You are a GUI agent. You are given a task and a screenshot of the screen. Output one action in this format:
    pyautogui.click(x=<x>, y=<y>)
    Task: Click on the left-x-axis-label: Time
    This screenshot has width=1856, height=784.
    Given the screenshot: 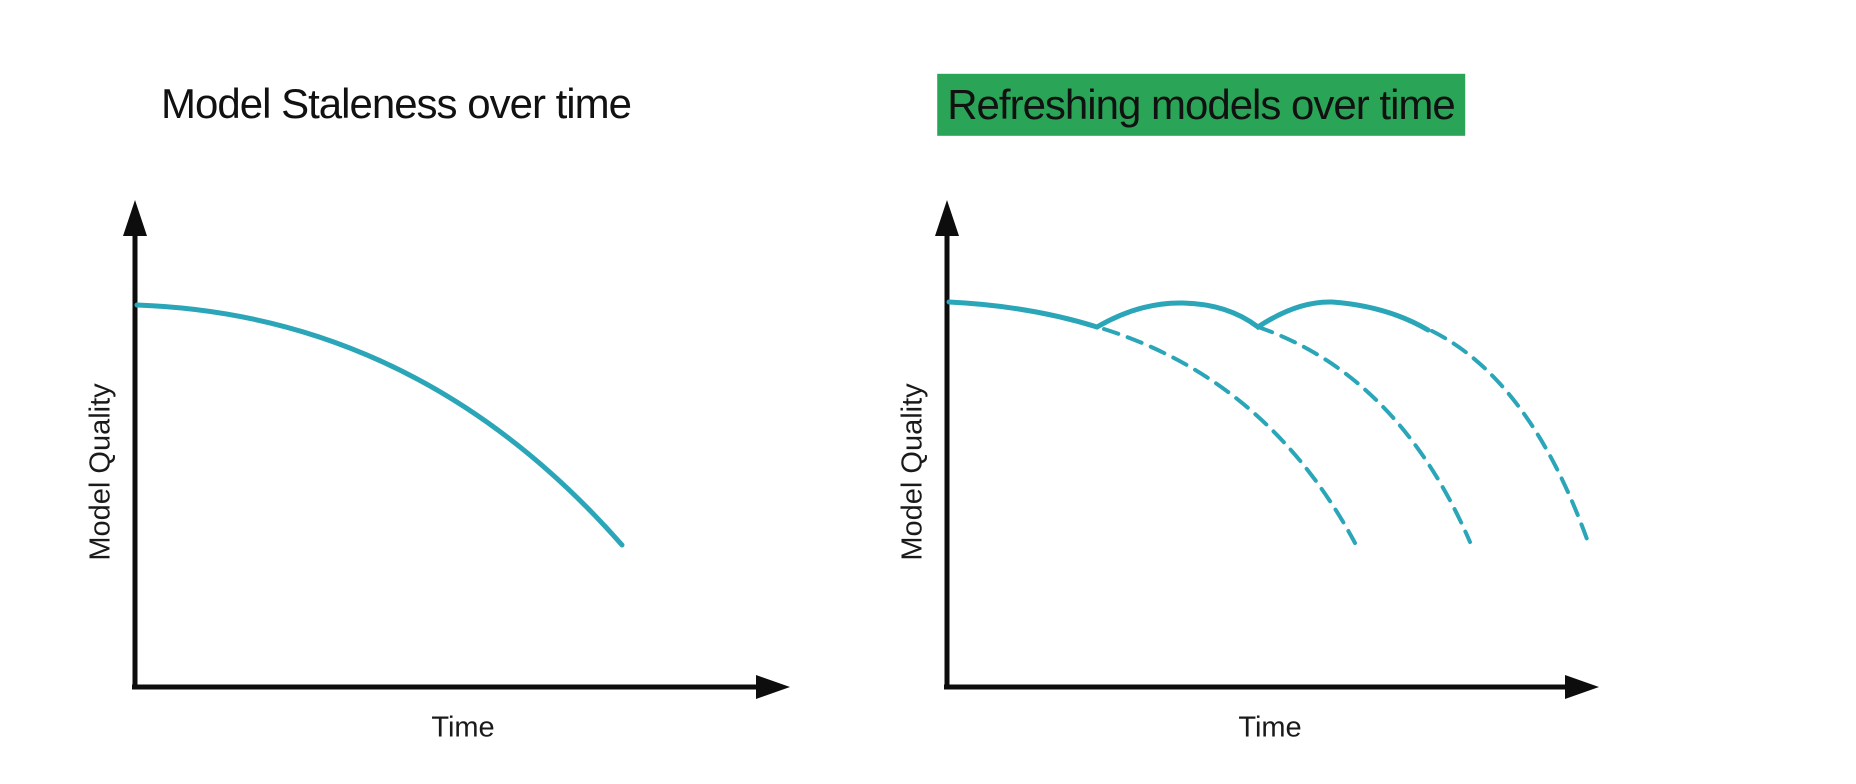 What is the action you would take?
    pyautogui.click(x=463, y=727)
    